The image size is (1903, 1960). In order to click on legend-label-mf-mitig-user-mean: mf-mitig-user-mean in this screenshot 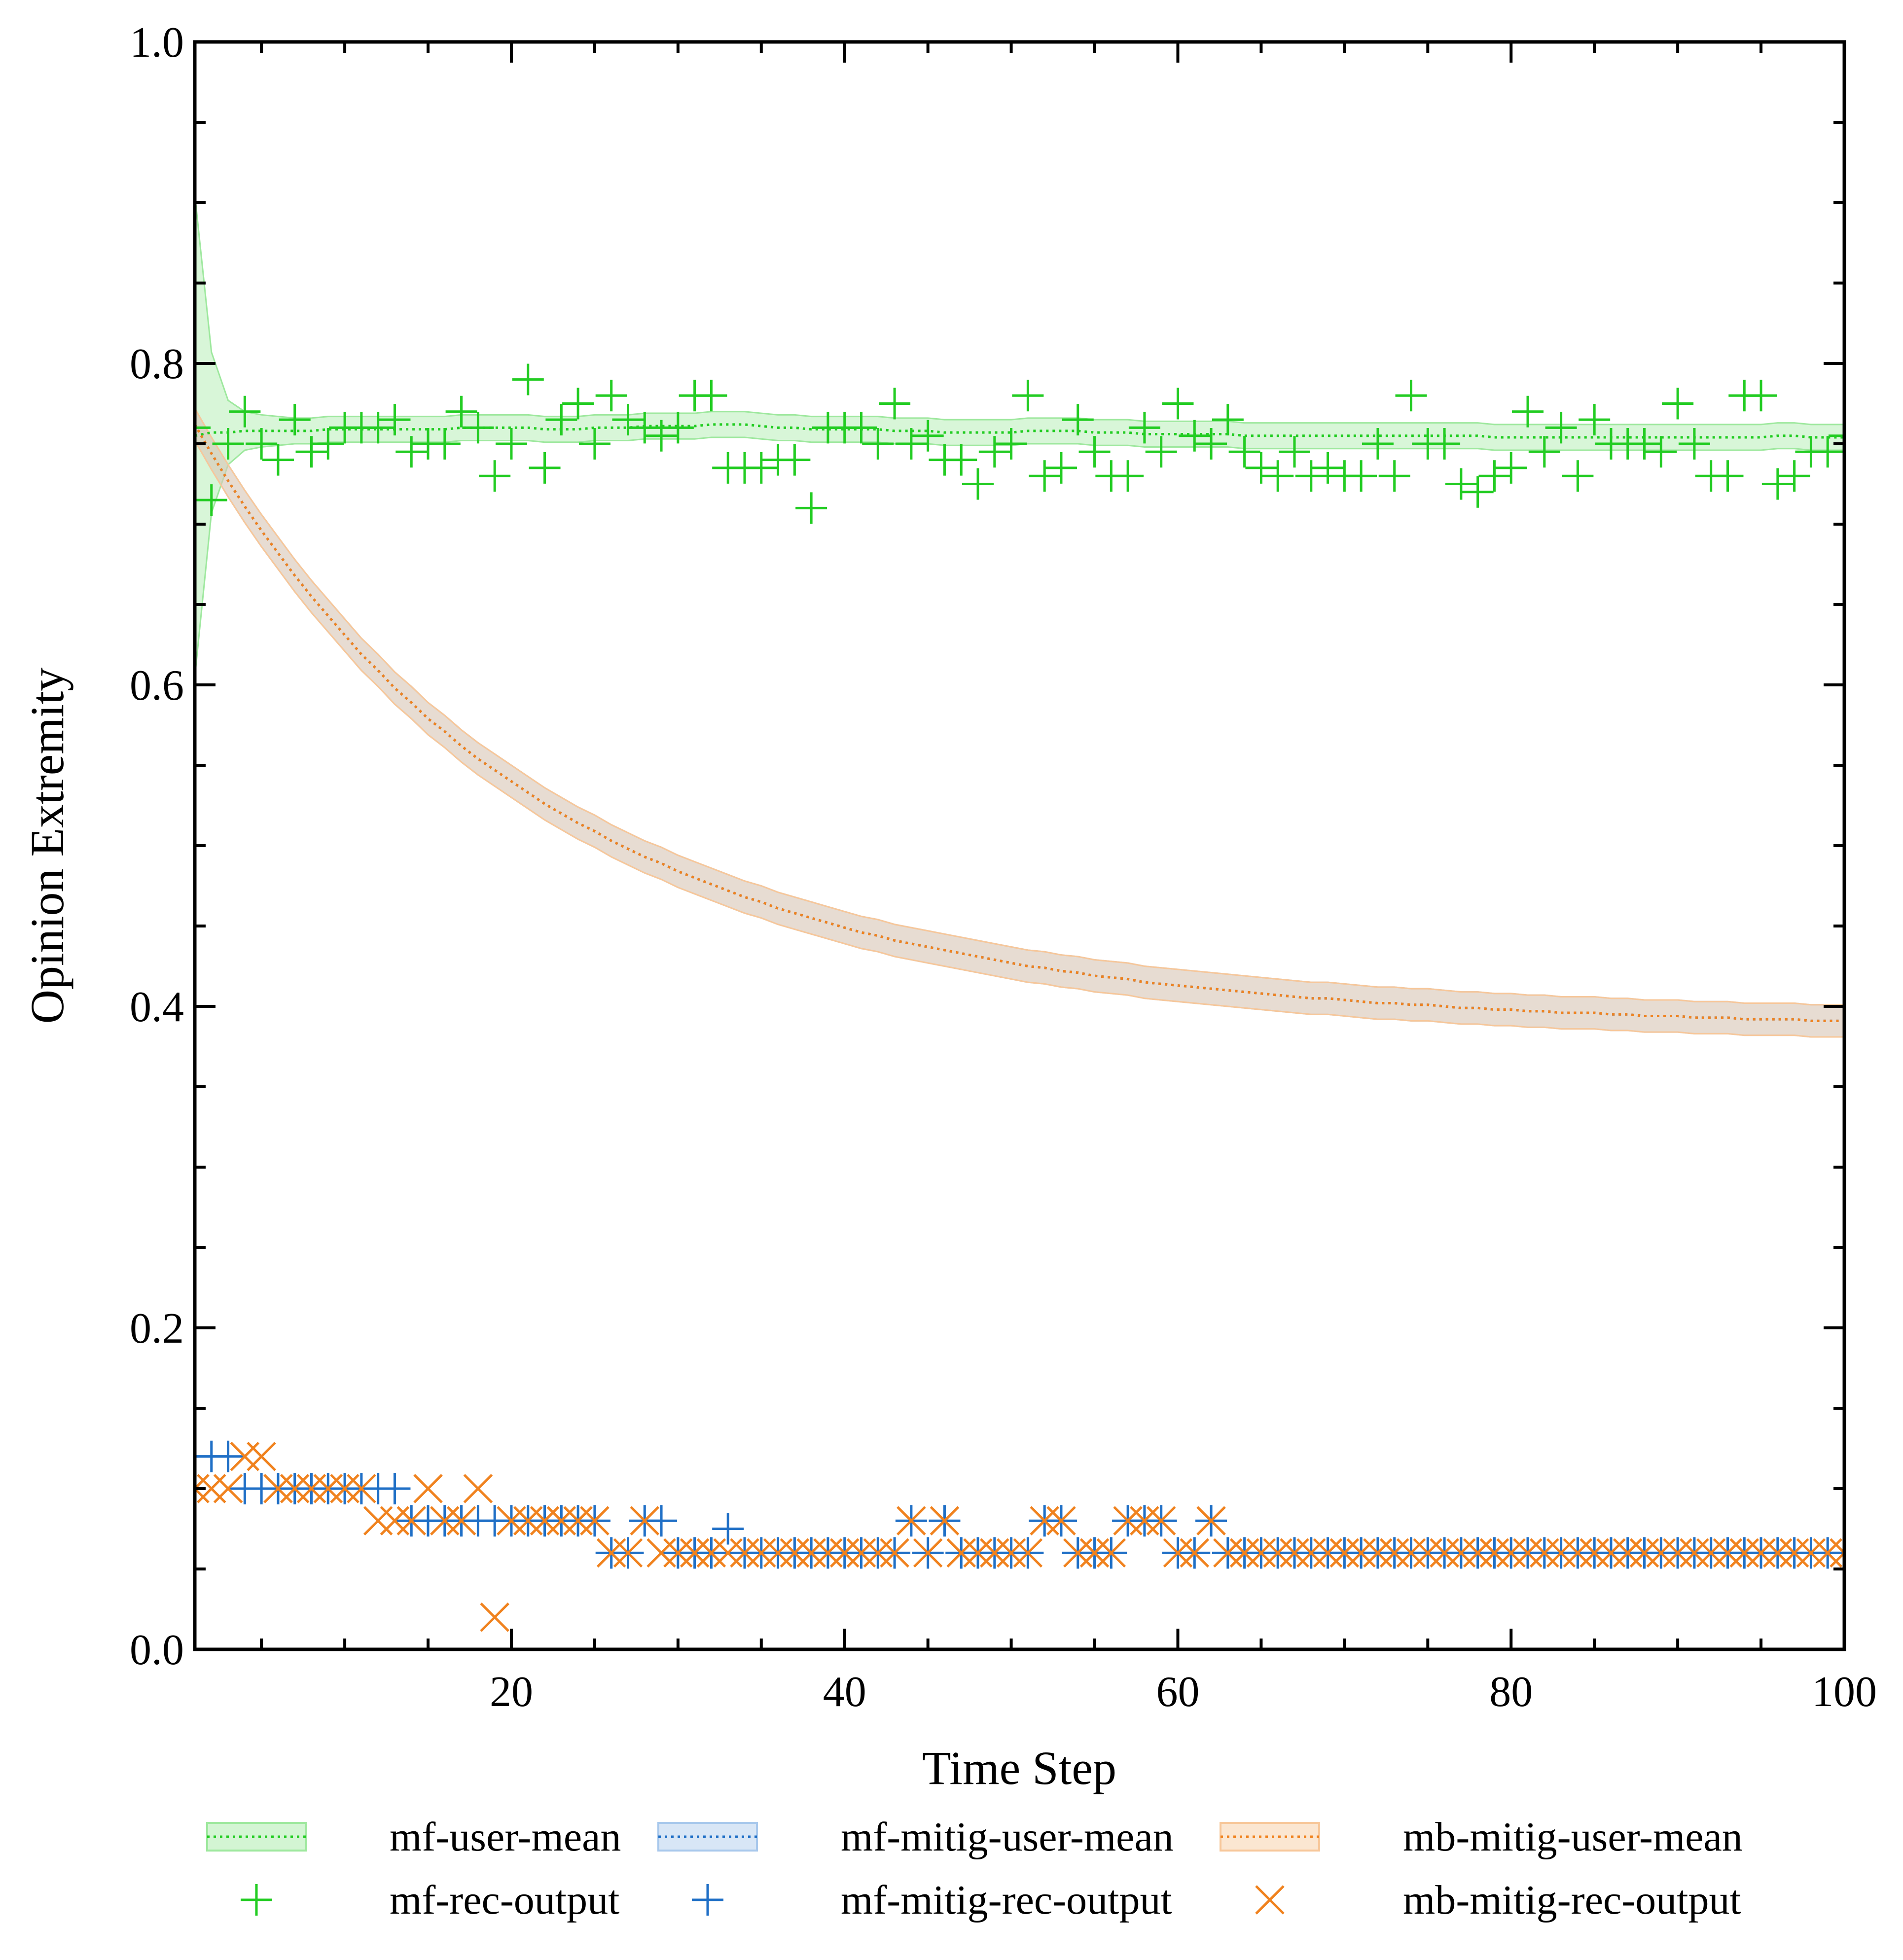, I will do `click(1007, 1837)`.